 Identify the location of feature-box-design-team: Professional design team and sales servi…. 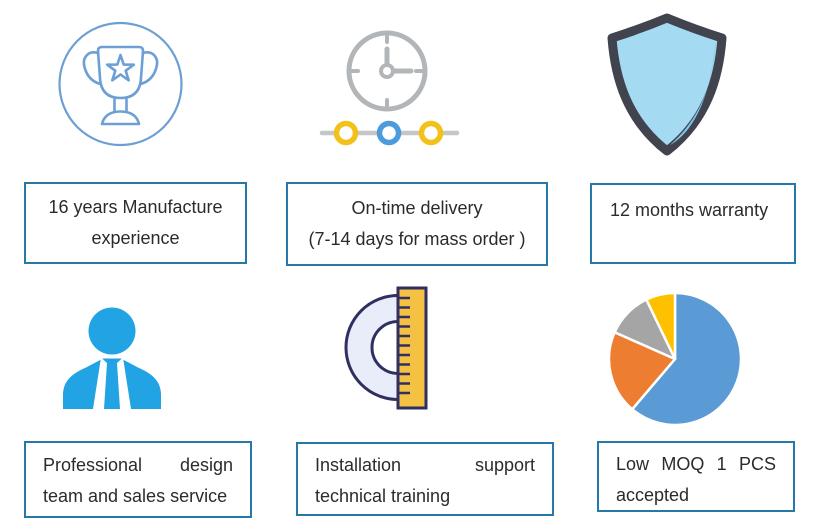
(138, 479).